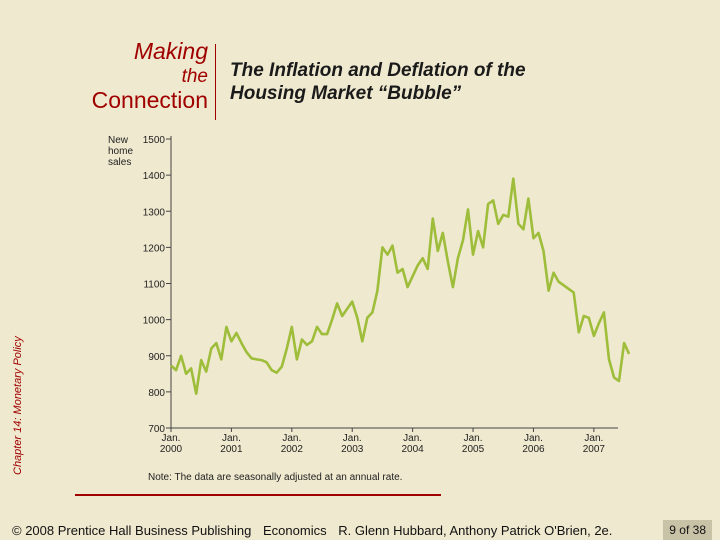  I want to click on y-tick-label: 1500, so click(154, 140).